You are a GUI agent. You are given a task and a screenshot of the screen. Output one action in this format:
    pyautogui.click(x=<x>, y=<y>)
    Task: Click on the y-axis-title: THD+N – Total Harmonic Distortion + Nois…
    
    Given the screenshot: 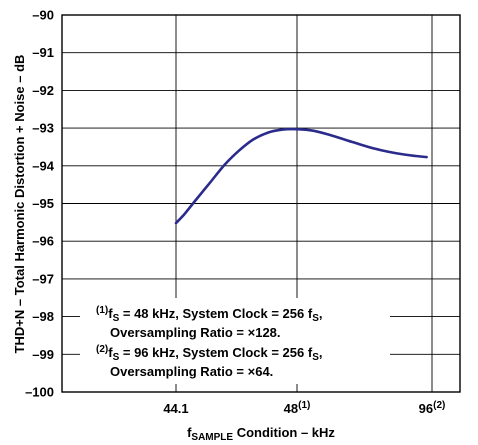 What is the action you would take?
    pyautogui.click(x=19, y=204)
    